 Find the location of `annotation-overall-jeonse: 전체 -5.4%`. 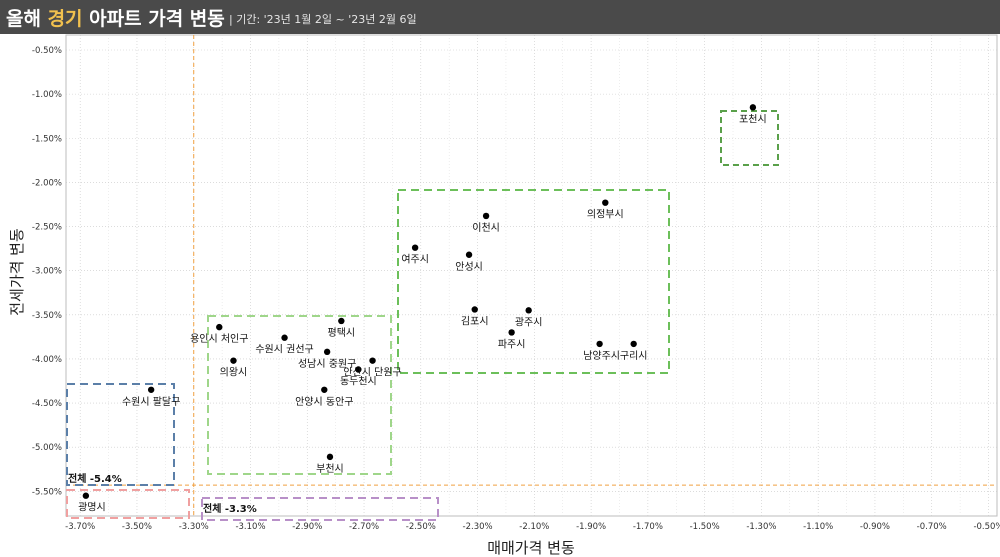

annotation-overall-jeonse: 전체 -5.4% is located at coordinates (95, 478).